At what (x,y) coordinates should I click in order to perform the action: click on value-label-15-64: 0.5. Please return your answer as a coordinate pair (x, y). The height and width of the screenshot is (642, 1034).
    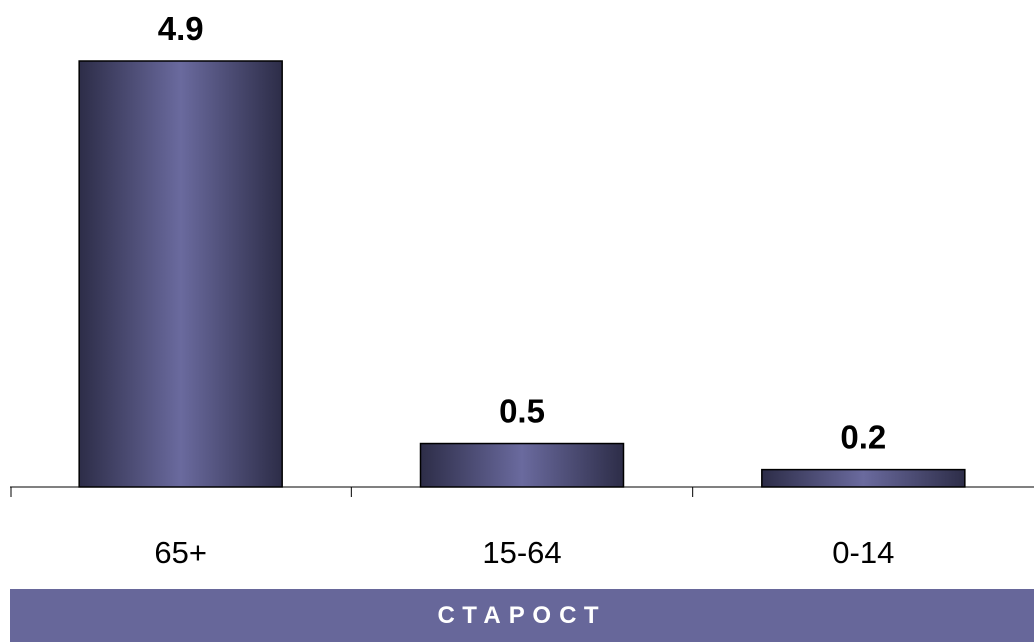
    Looking at the image, I should click on (522, 411).